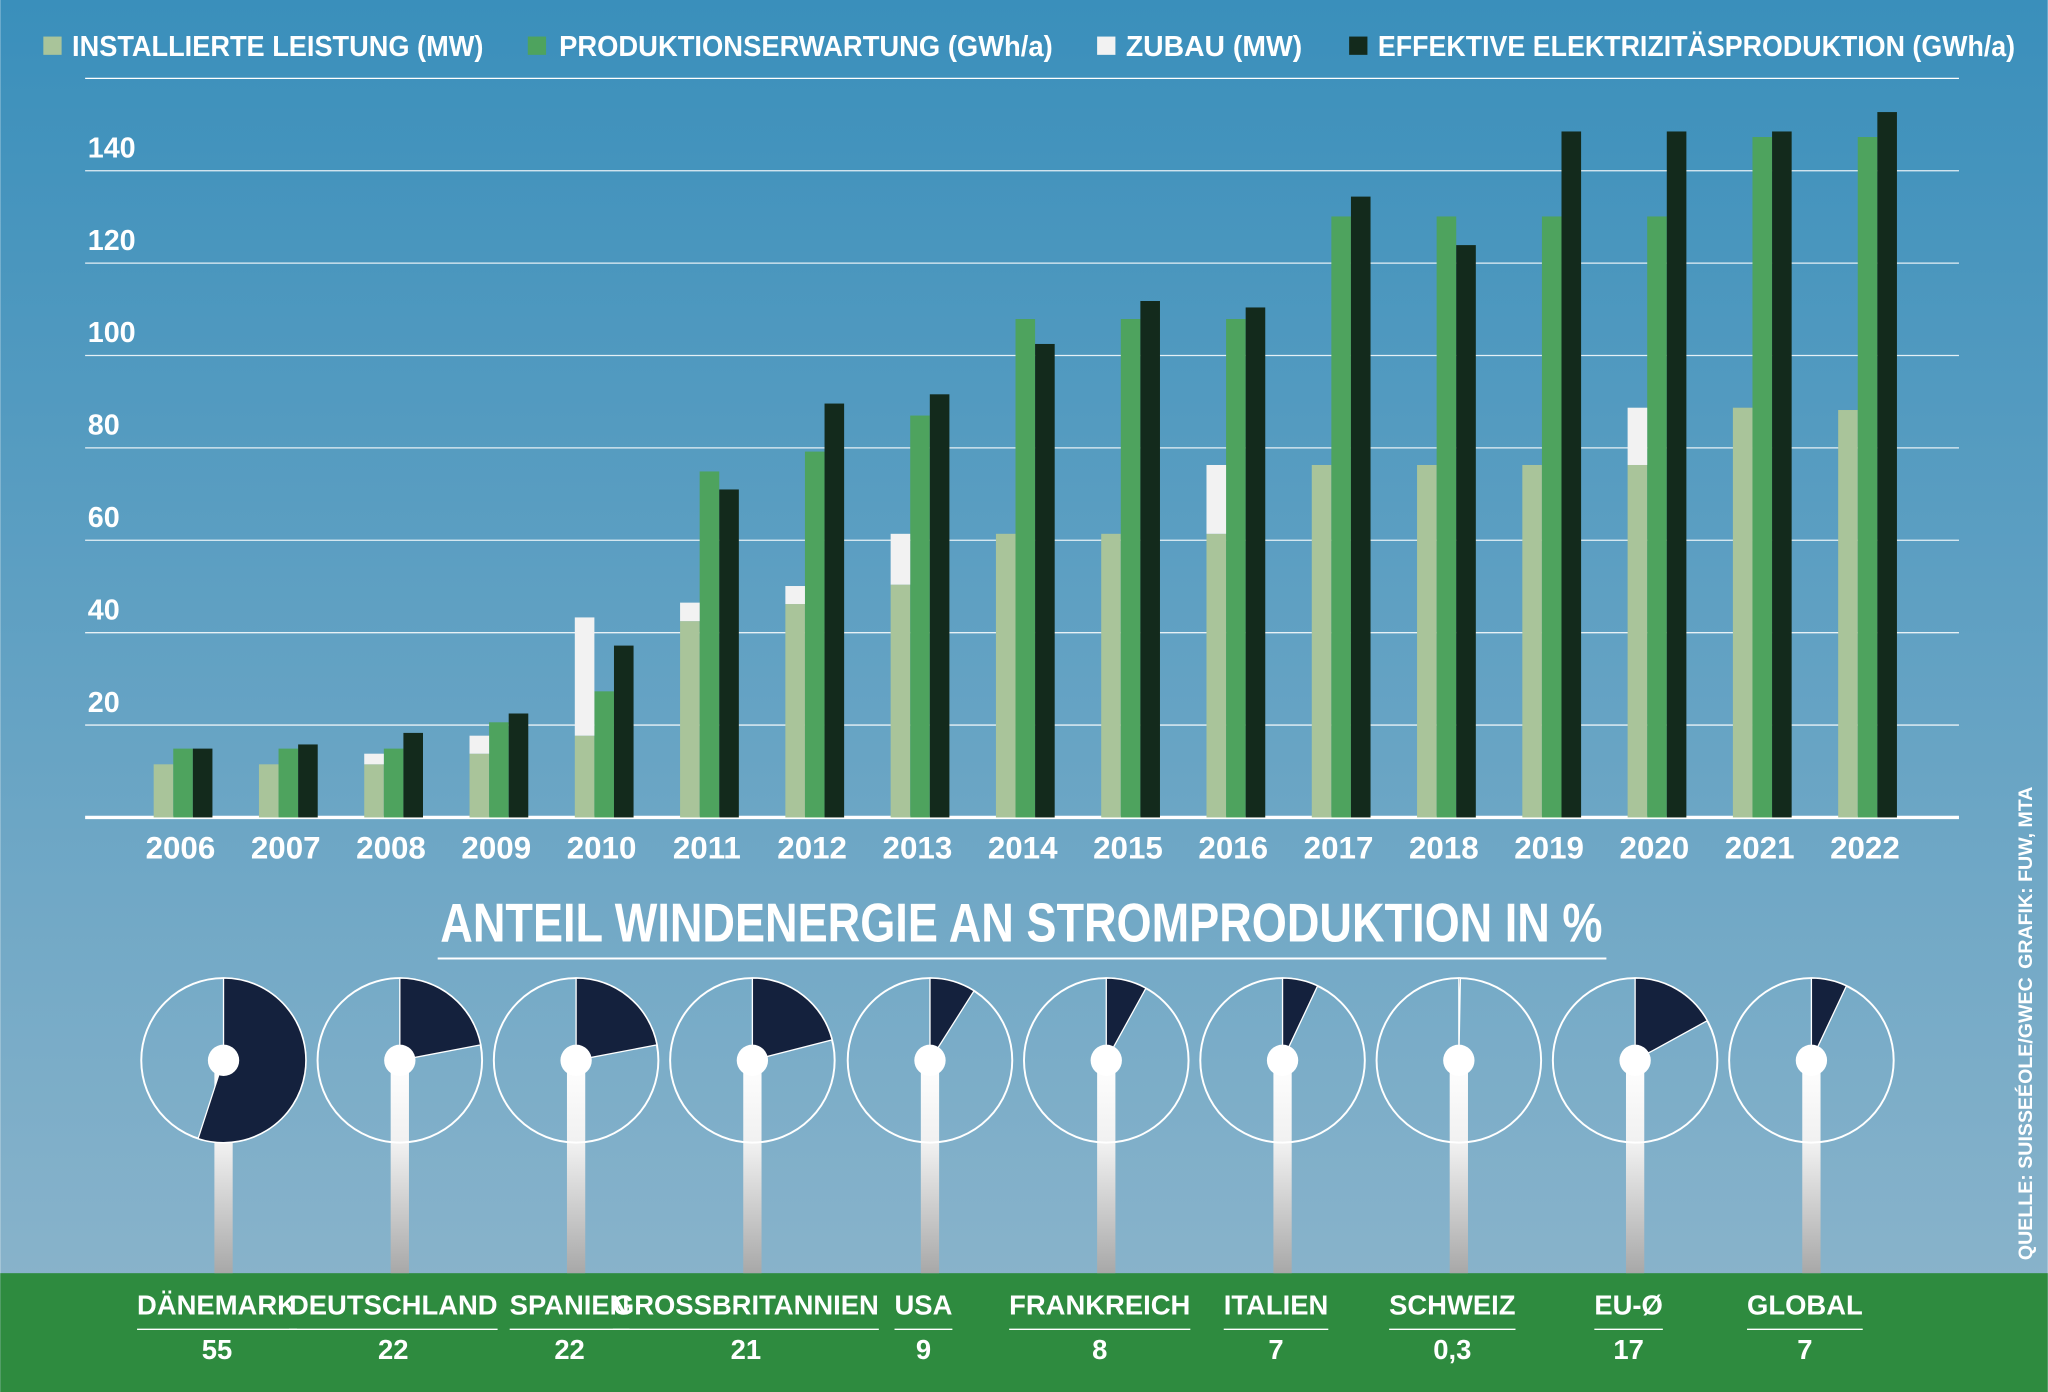 The width and height of the screenshot is (2048, 1392). I want to click on country-label: EU-Ø, so click(1628, 1304).